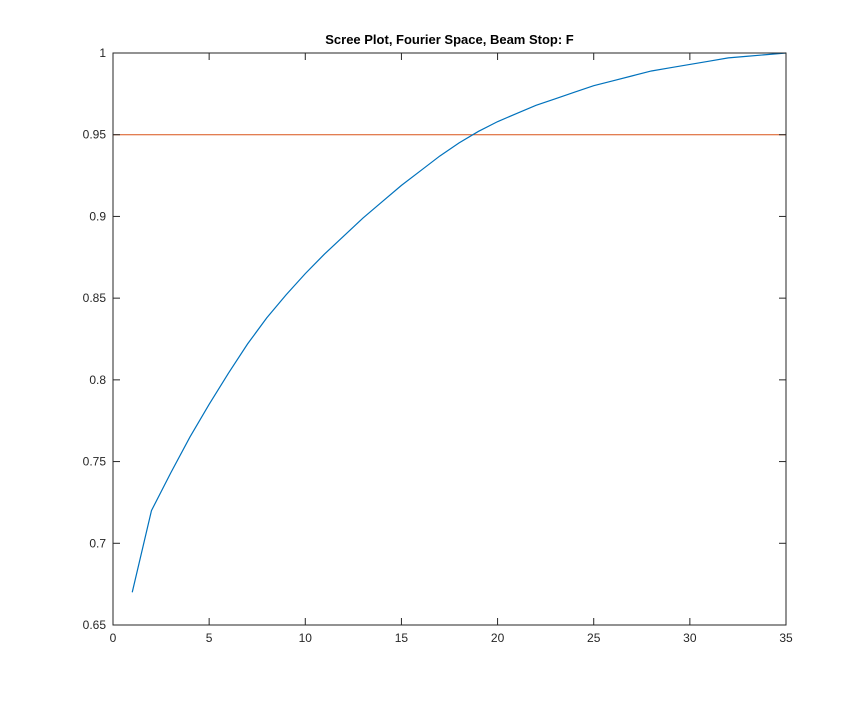 The width and height of the screenshot is (867, 702). I want to click on y-tick-label: 0.95, so click(95, 135).